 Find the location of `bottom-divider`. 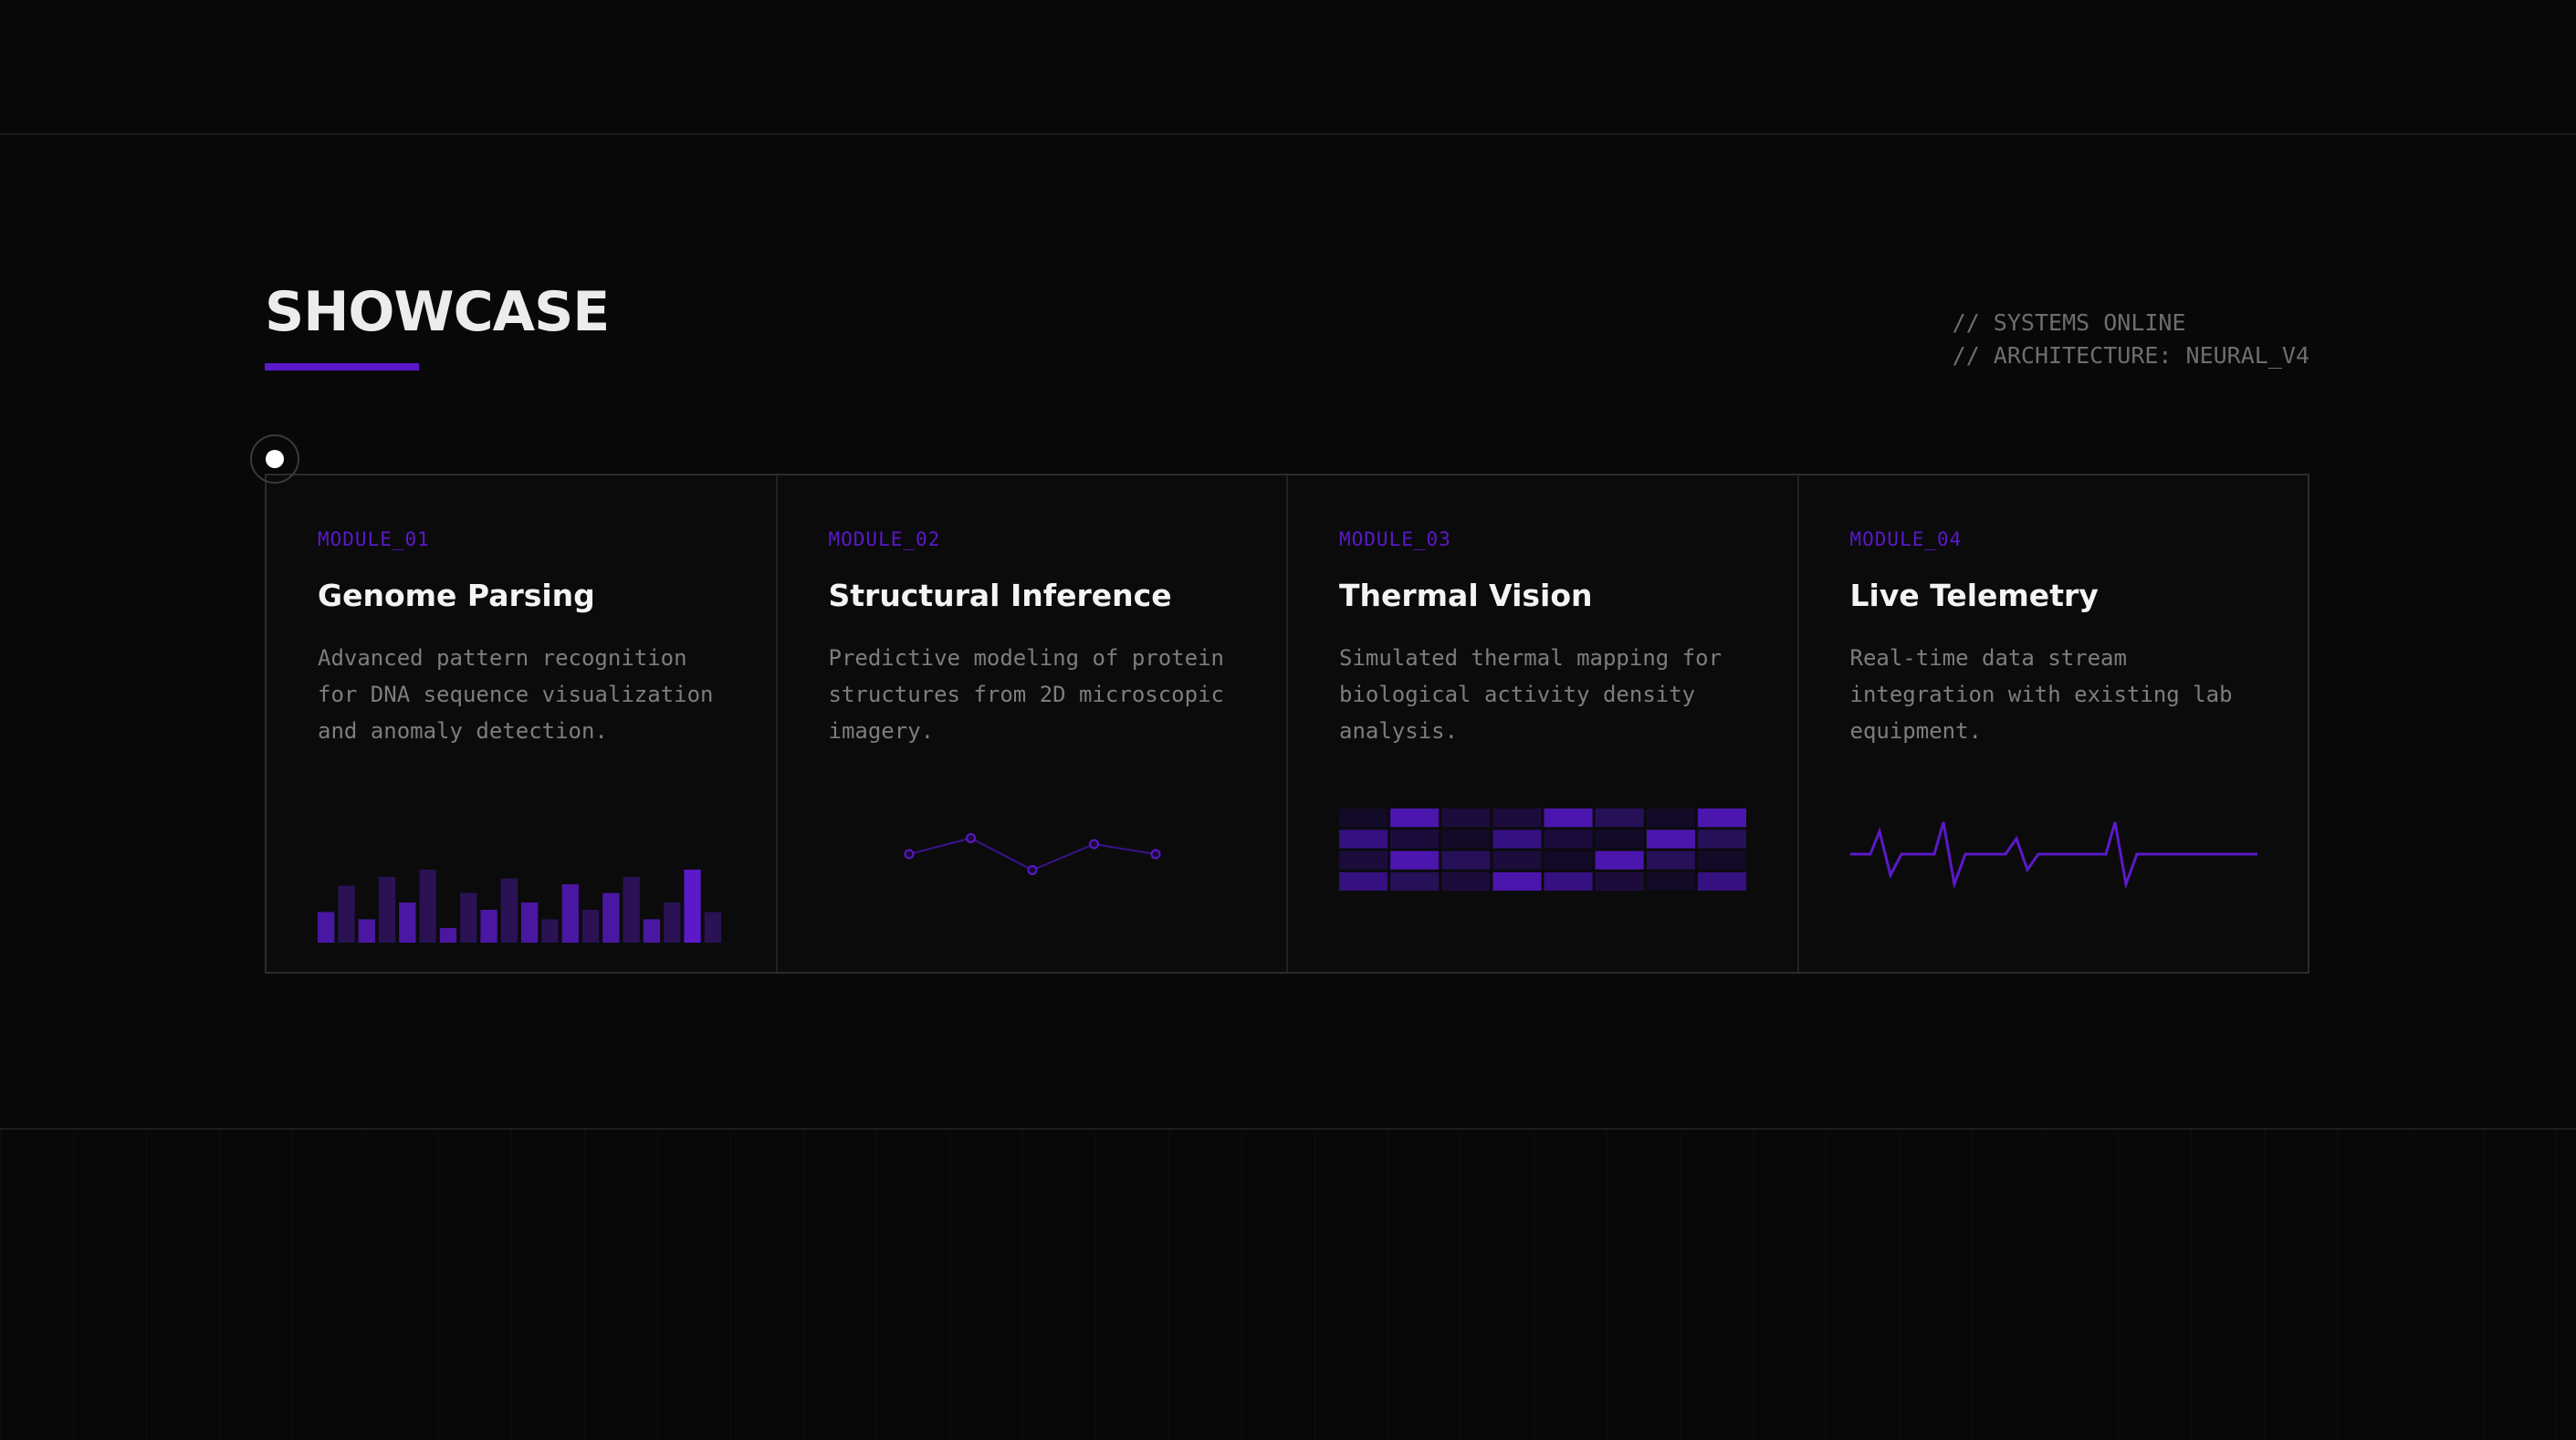

bottom-divider is located at coordinates (1288, 1129).